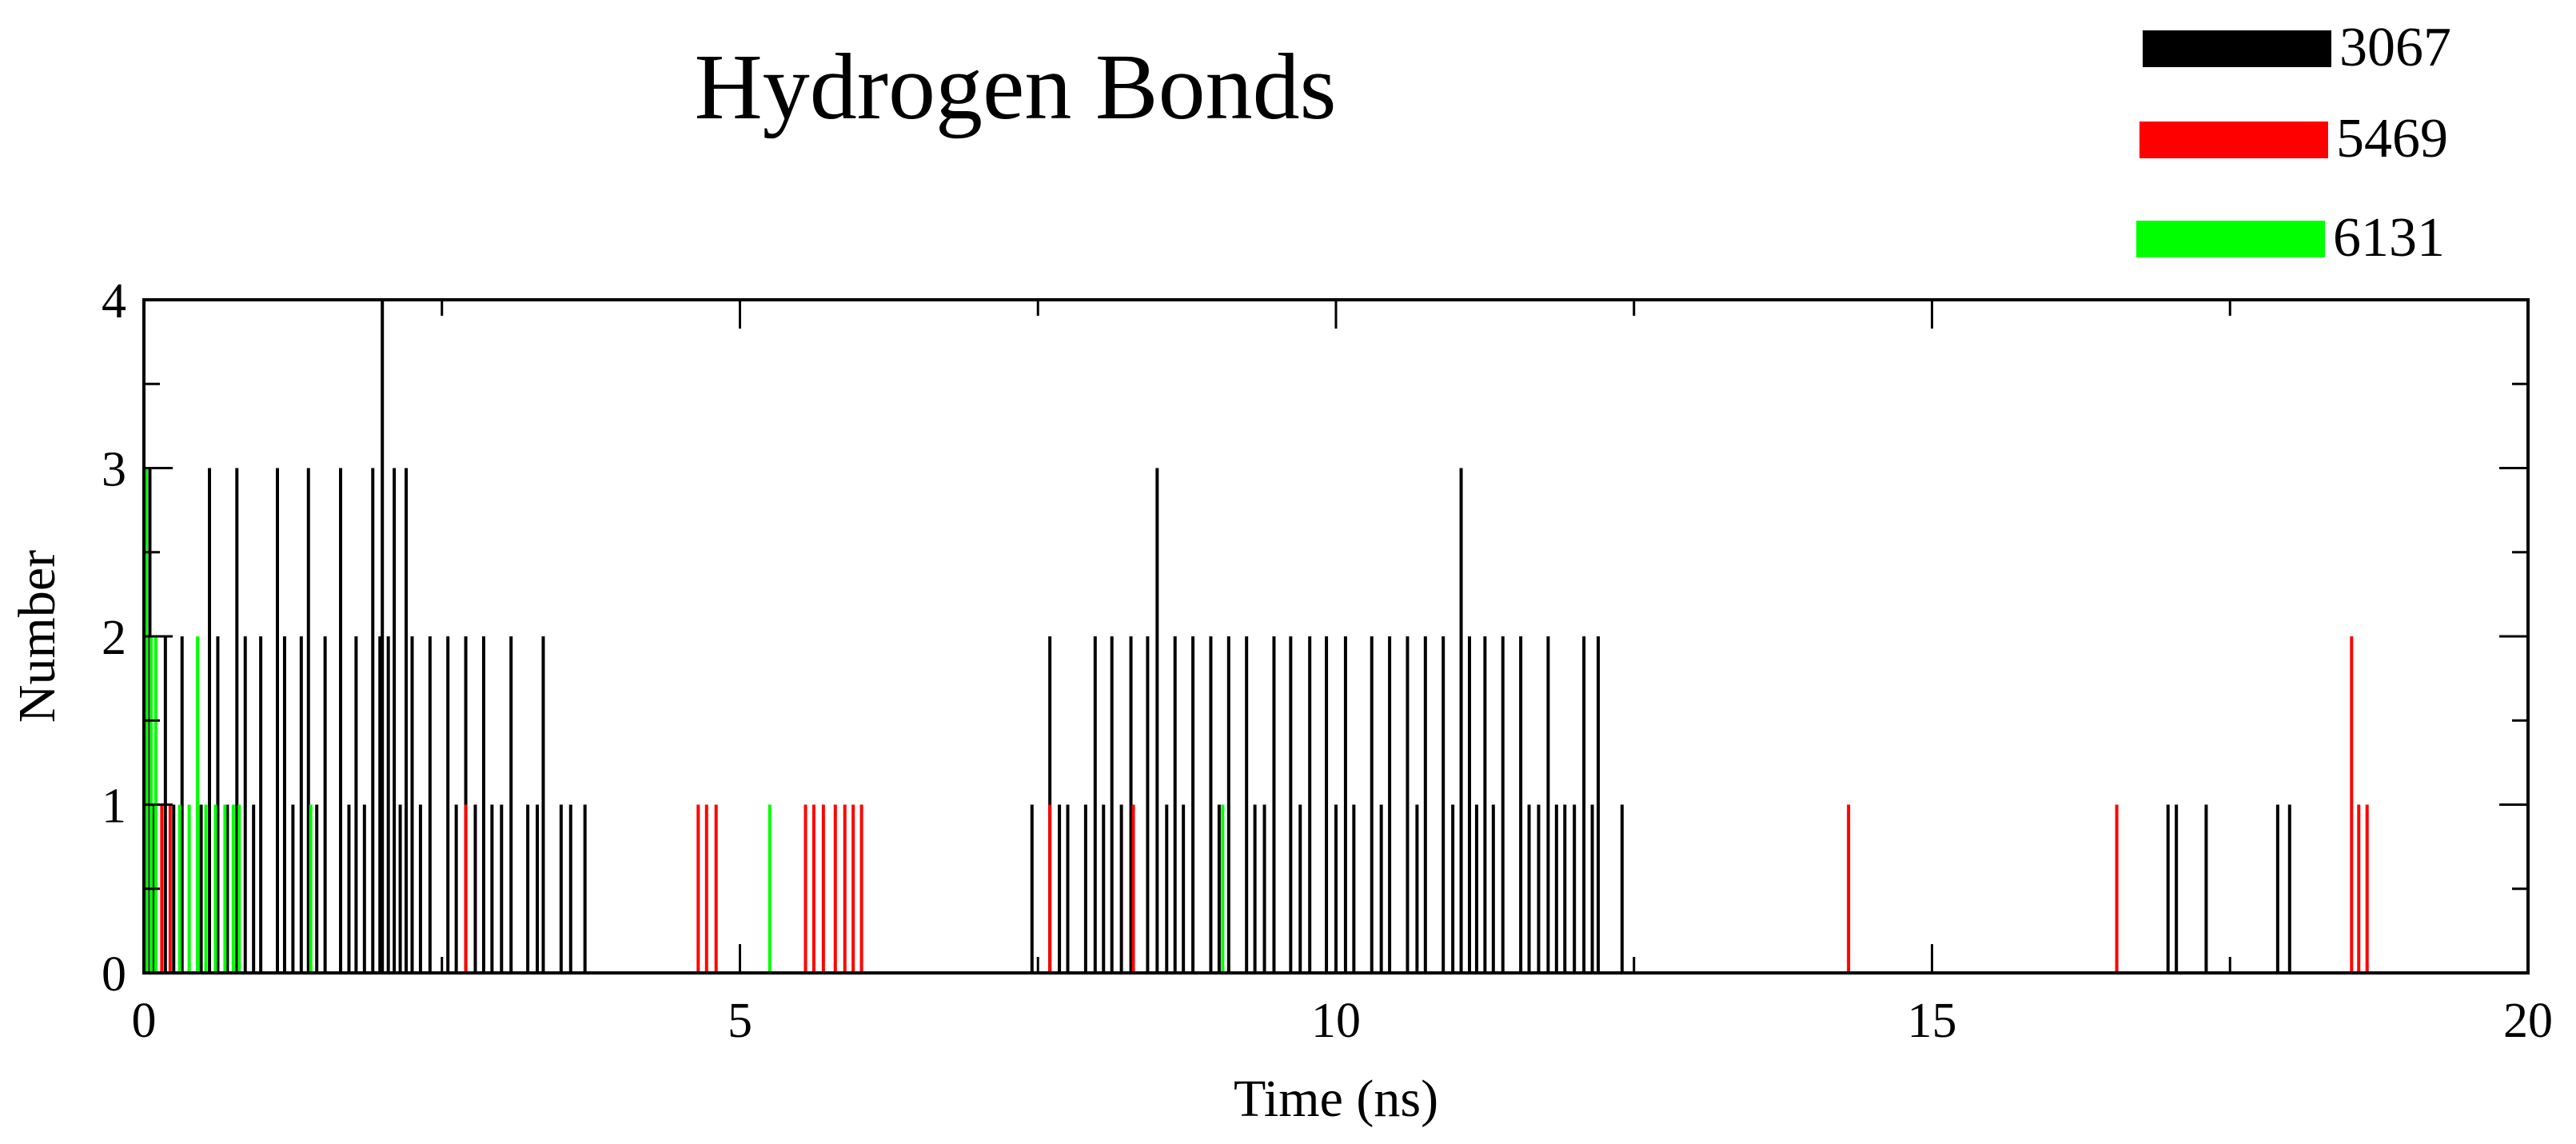 Image resolution: width=2576 pixels, height=1144 pixels. What do you see at coordinates (2395, 47) in the screenshot?
I see `legend-label-3067: 3067` at bounding box center [2395, 47].